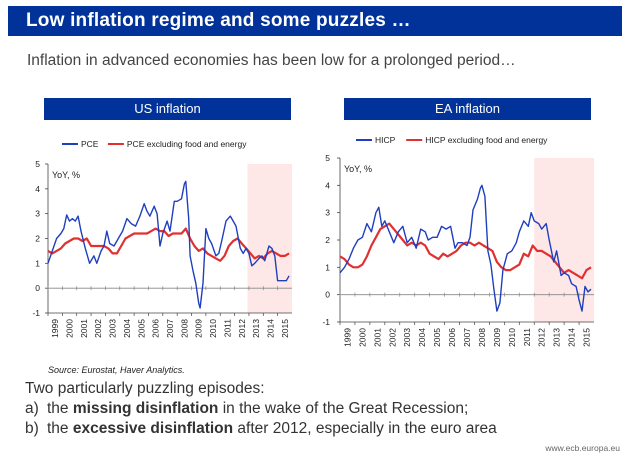 Image resolution: width=632 pixels, height=463 pixels. Describe the element at coordinates (362, 337) in the screenshot. I see `ea-x-tick-label: 2000` at that location.